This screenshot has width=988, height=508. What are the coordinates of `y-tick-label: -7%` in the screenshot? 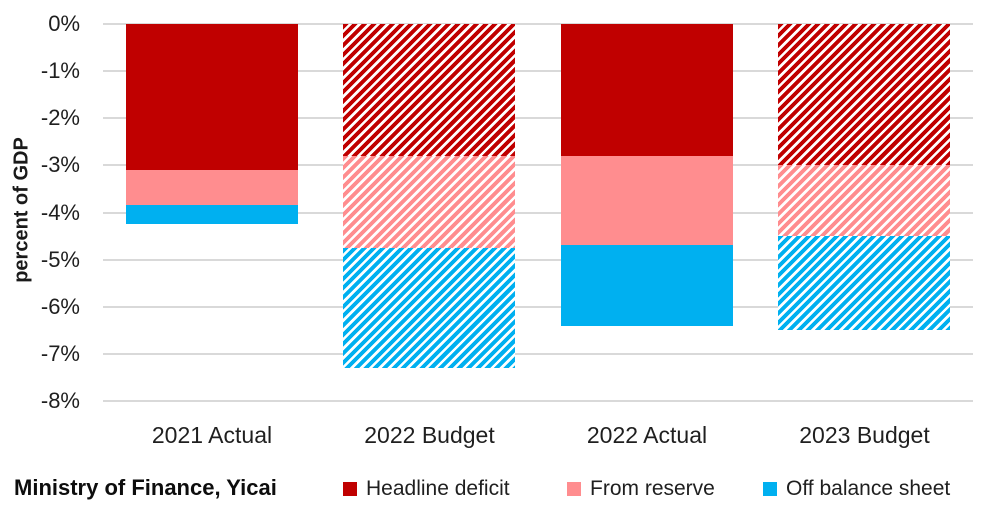 It's located at (60, 353).